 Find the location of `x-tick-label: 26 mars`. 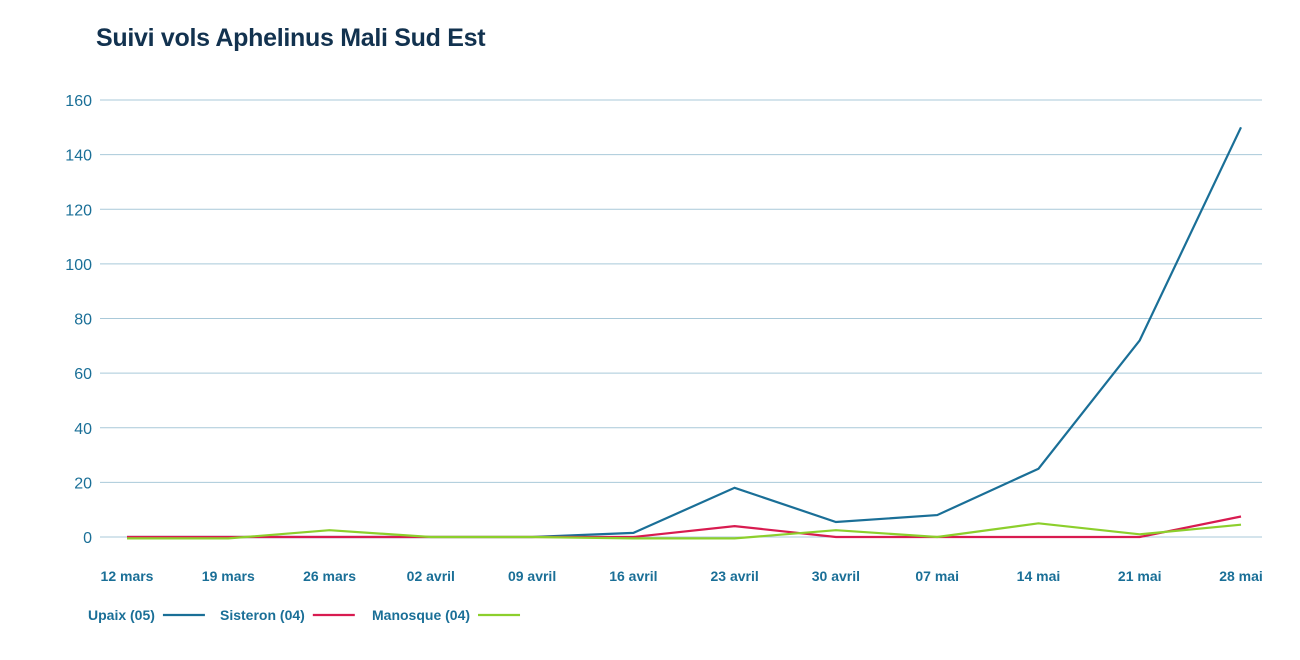

x-tick-label: 26 mars is located at coordinates (329, 576).